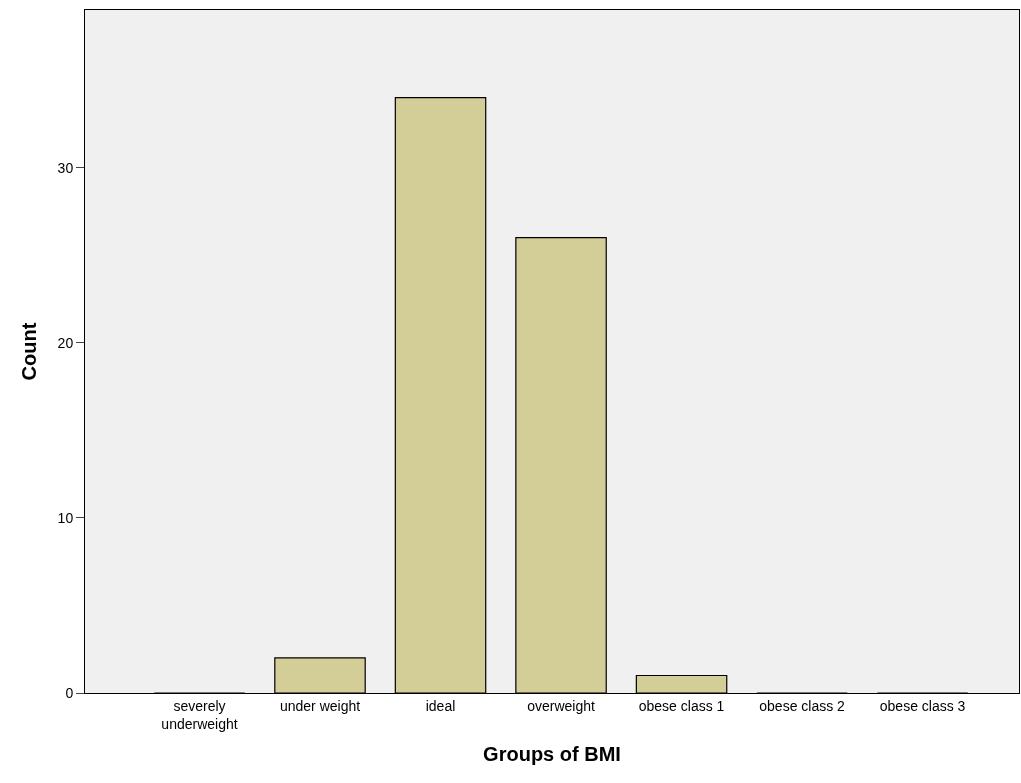 This screenshot has height=783, width=1021. What do you see at coordinates (65, 167) in the screenshot?
I see `y-tick-label: 30` at bounding box center [65, 167].